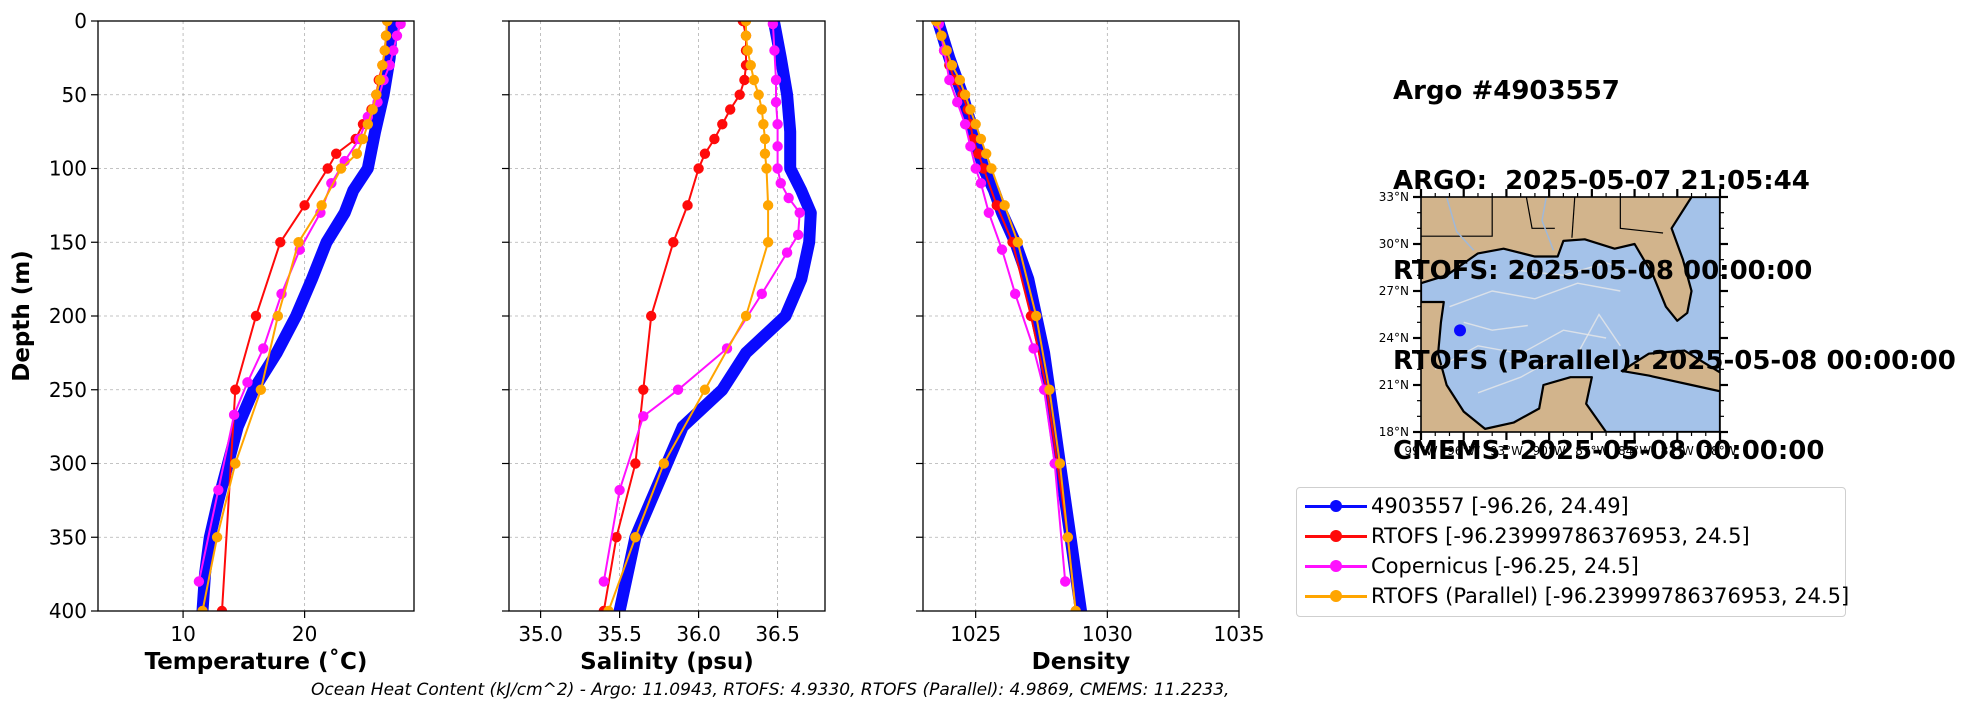 This screenshot has height=712, width=1968. Describe the element at coordinates (701, 302) in the screenshot. I see `series-line-copernicus` at that location.